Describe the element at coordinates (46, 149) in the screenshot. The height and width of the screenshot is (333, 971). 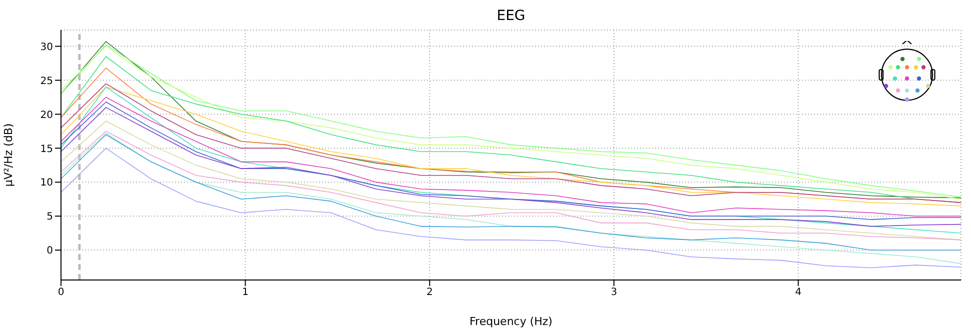
I see `y-tick-label: 15` at that location.